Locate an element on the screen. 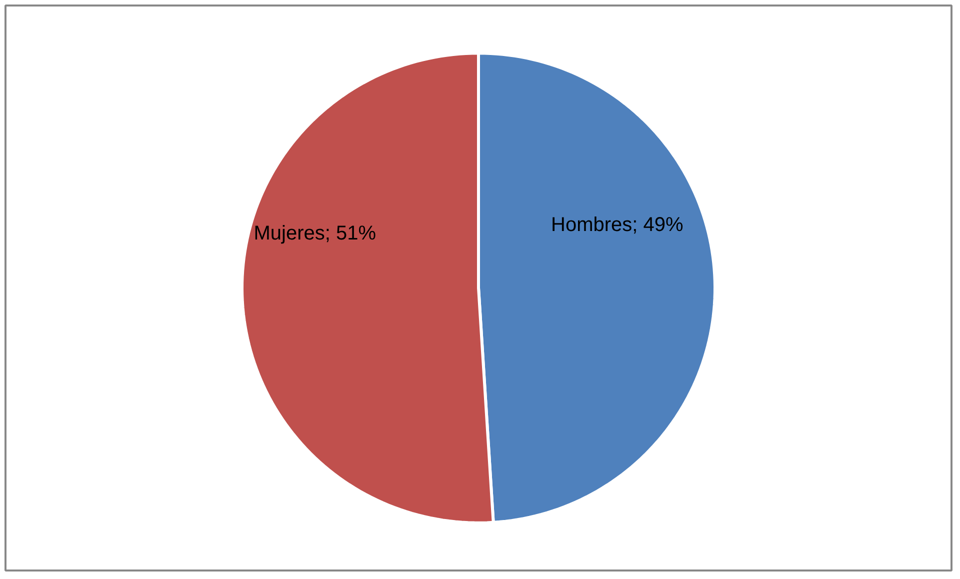  data-label: ; 49% is located at coordinates (658, 225).